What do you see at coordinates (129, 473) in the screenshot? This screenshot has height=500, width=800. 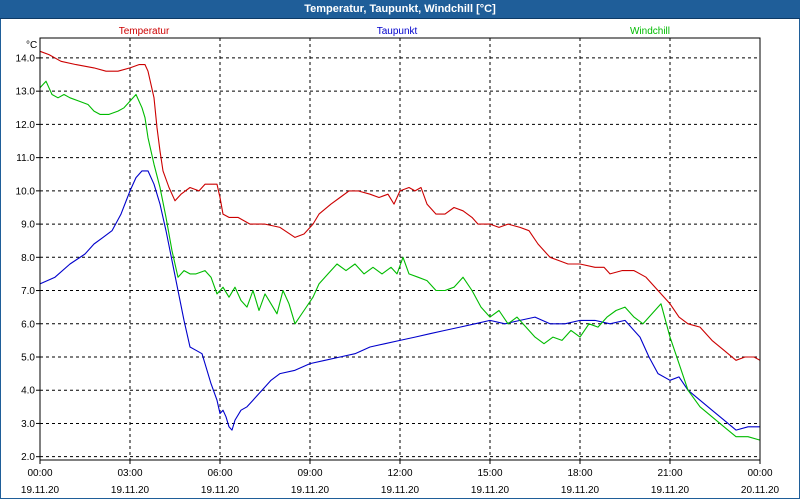 I see `x-tick-time-label: 03:00` at bounding box center [129, 473].